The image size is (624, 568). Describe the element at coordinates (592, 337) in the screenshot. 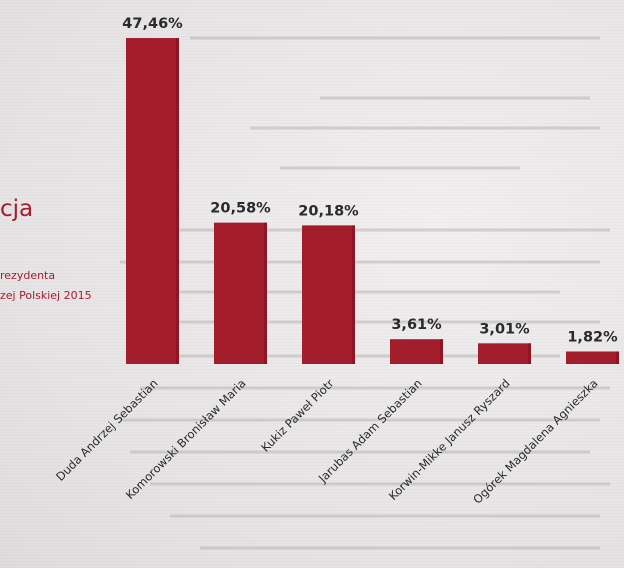

I see `data-label-ogorek-magdalena-agnieszka: 1,82%` at that location.